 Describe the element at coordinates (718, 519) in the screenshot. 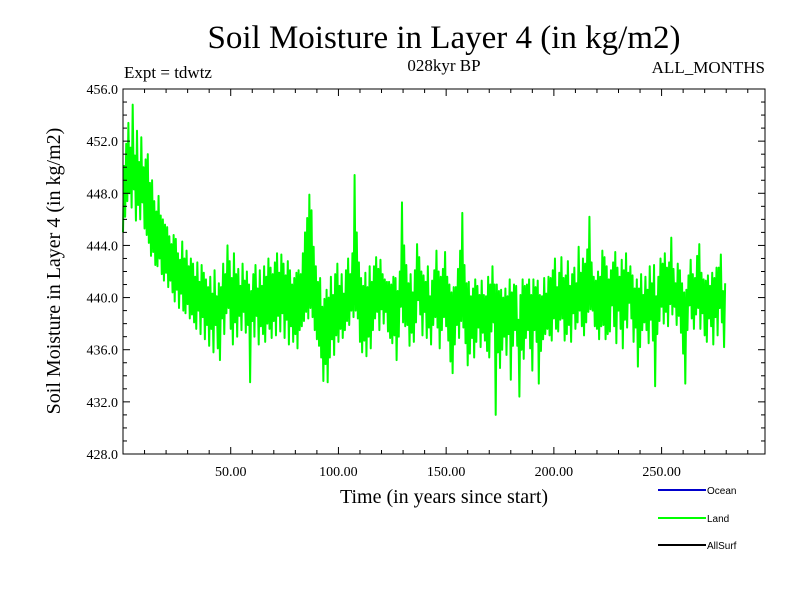

I see `legend-label-land: Land` at that location.